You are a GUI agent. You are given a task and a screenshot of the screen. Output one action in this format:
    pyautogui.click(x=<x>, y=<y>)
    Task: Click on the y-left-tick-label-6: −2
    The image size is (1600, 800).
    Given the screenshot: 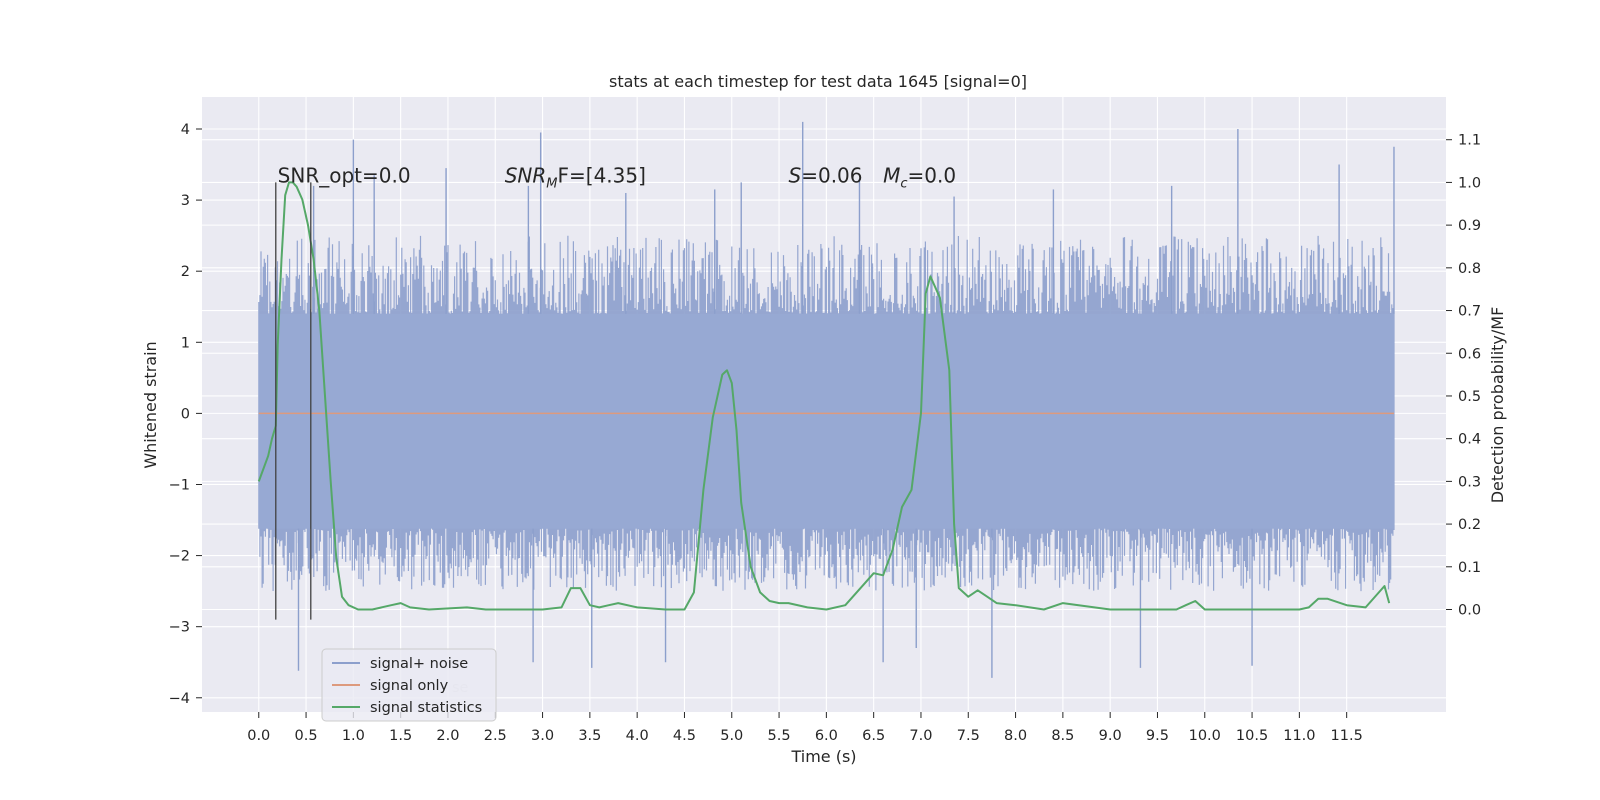 What is the action you would take?
    pyautogui.click(x=179, y=557)
    